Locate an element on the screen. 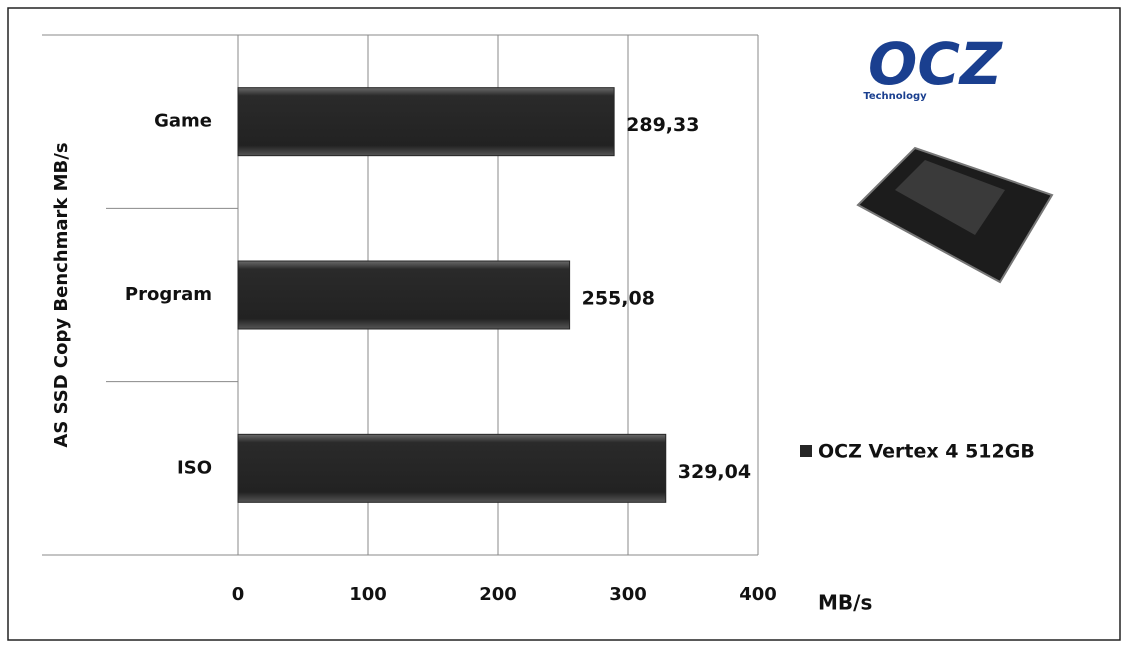 This screenshot has height=652, width=1128. value-label: 289,33 is located at coordinates (662, 125).